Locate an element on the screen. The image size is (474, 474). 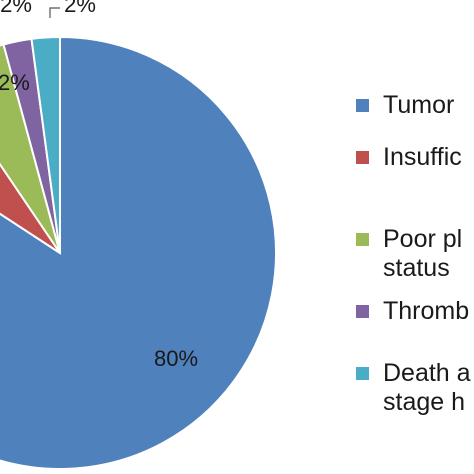
legend-label: Thromb is located at coordinates (426, 311).